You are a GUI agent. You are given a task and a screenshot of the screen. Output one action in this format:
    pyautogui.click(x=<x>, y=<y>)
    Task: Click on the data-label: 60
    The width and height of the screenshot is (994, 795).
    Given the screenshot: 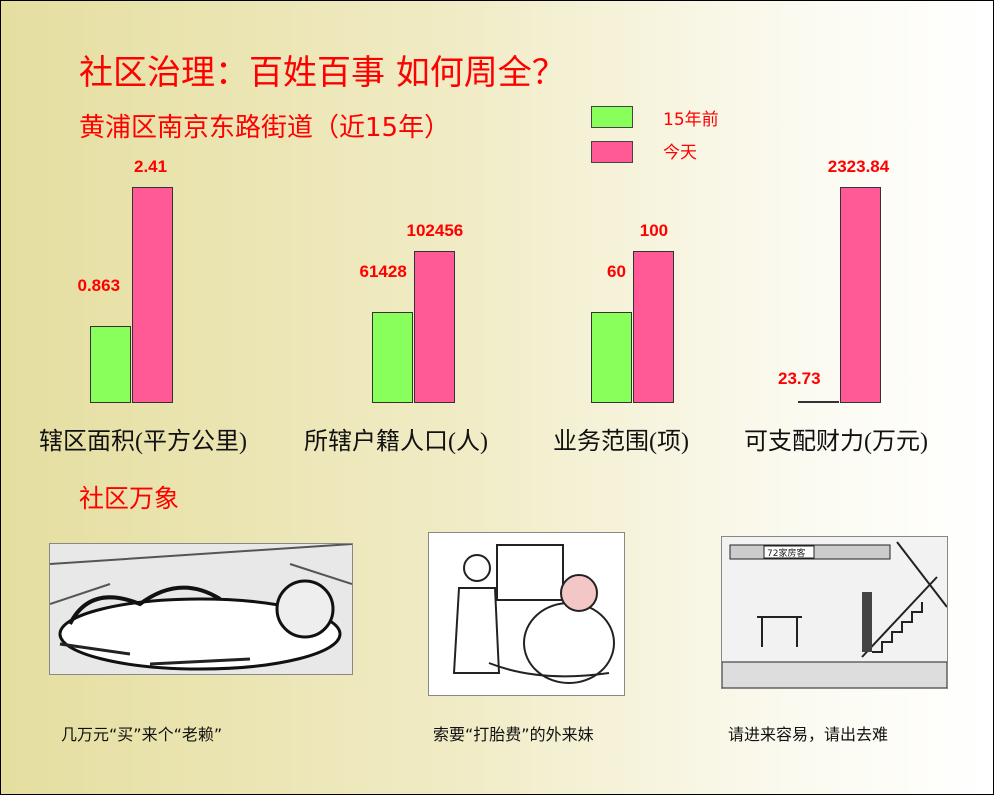 What is the action you would take?
    pyautogui.click(x=616, y=271)
    